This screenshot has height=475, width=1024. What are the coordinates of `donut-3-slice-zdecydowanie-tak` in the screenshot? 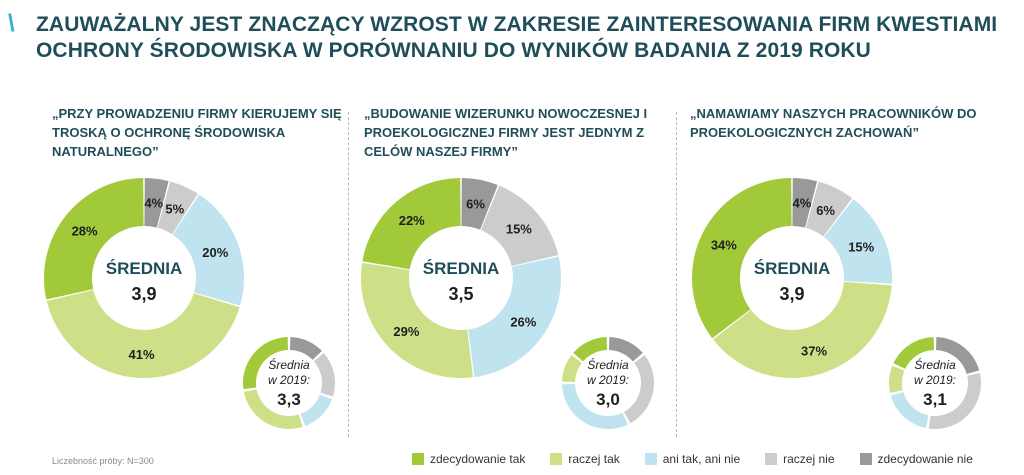 It's located at (741, 258).